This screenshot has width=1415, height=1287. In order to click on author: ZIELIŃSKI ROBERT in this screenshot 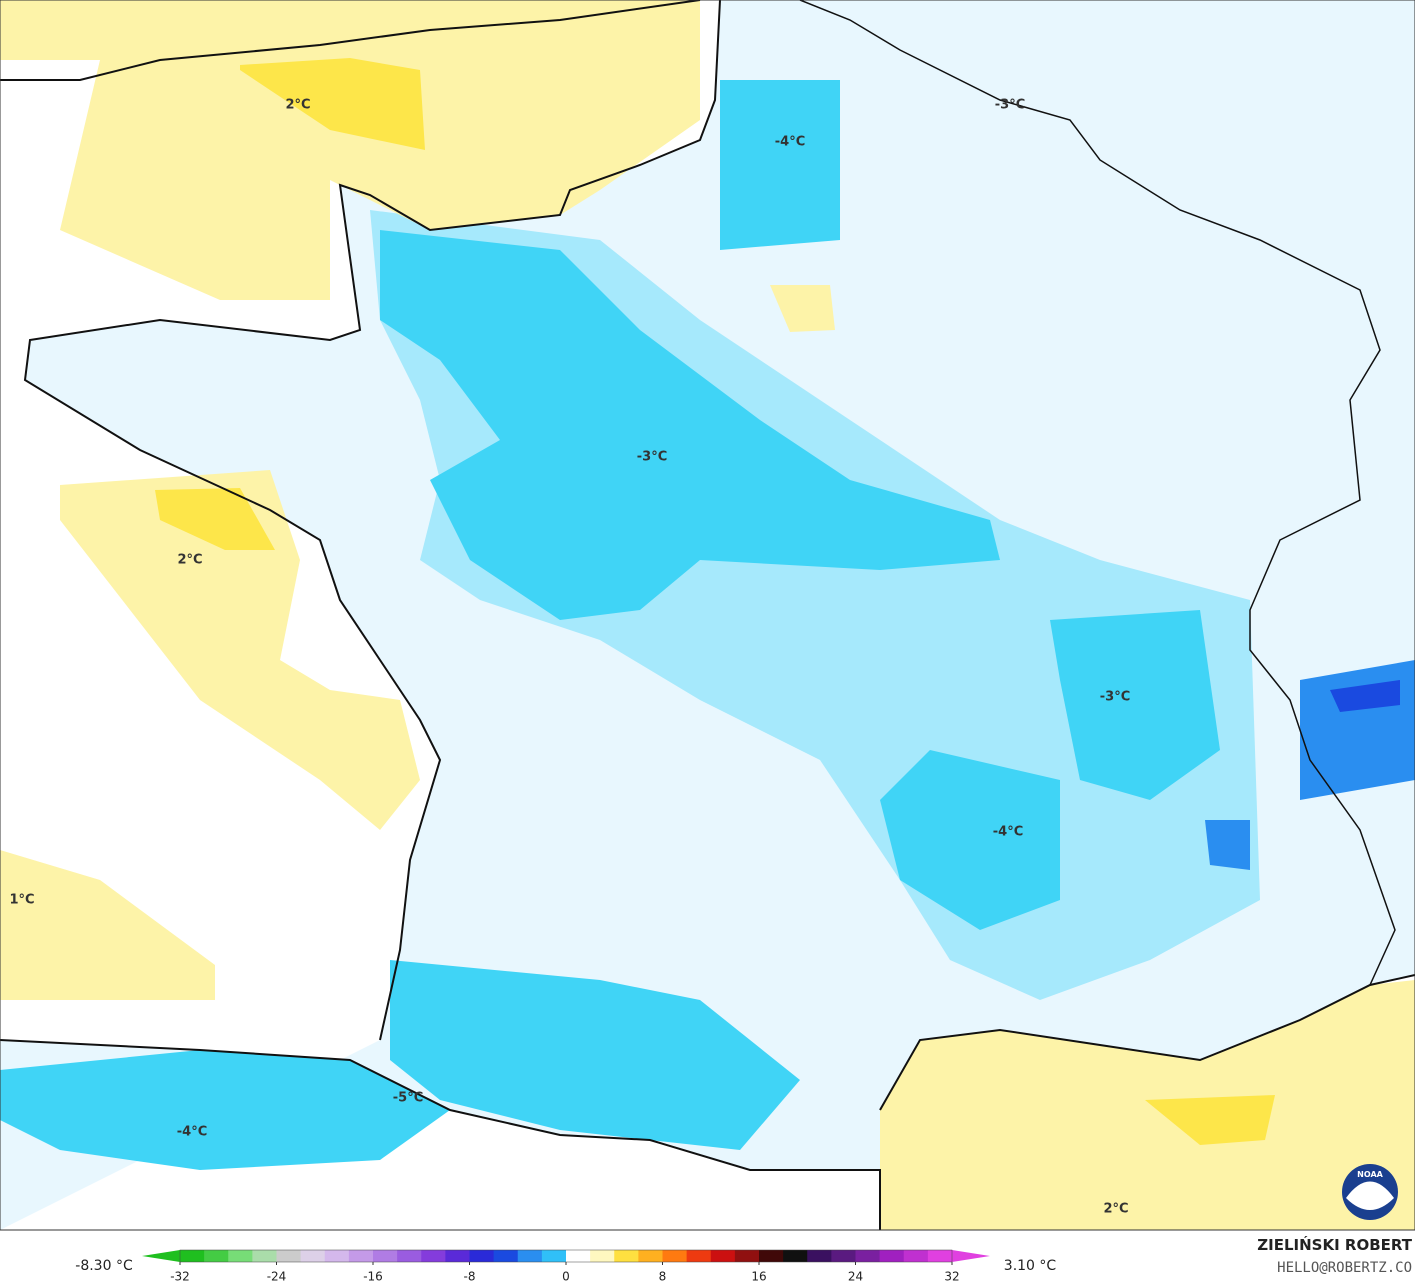, I will do `click(1334, 1244)`.